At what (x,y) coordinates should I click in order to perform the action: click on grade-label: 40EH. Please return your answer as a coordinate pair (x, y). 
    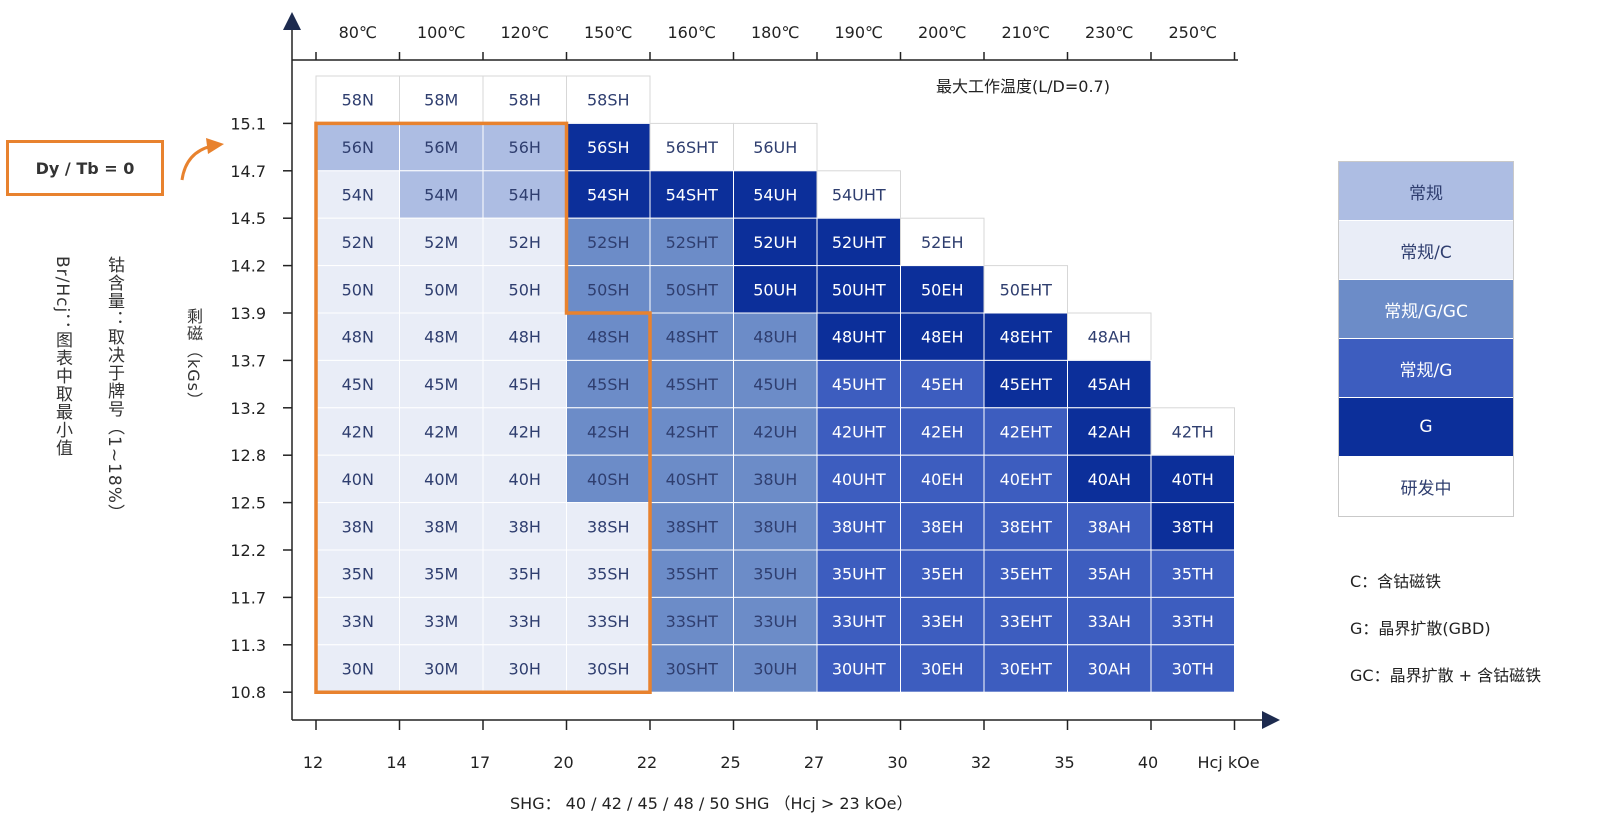
    Looking at the image, I should click on (942, 479).